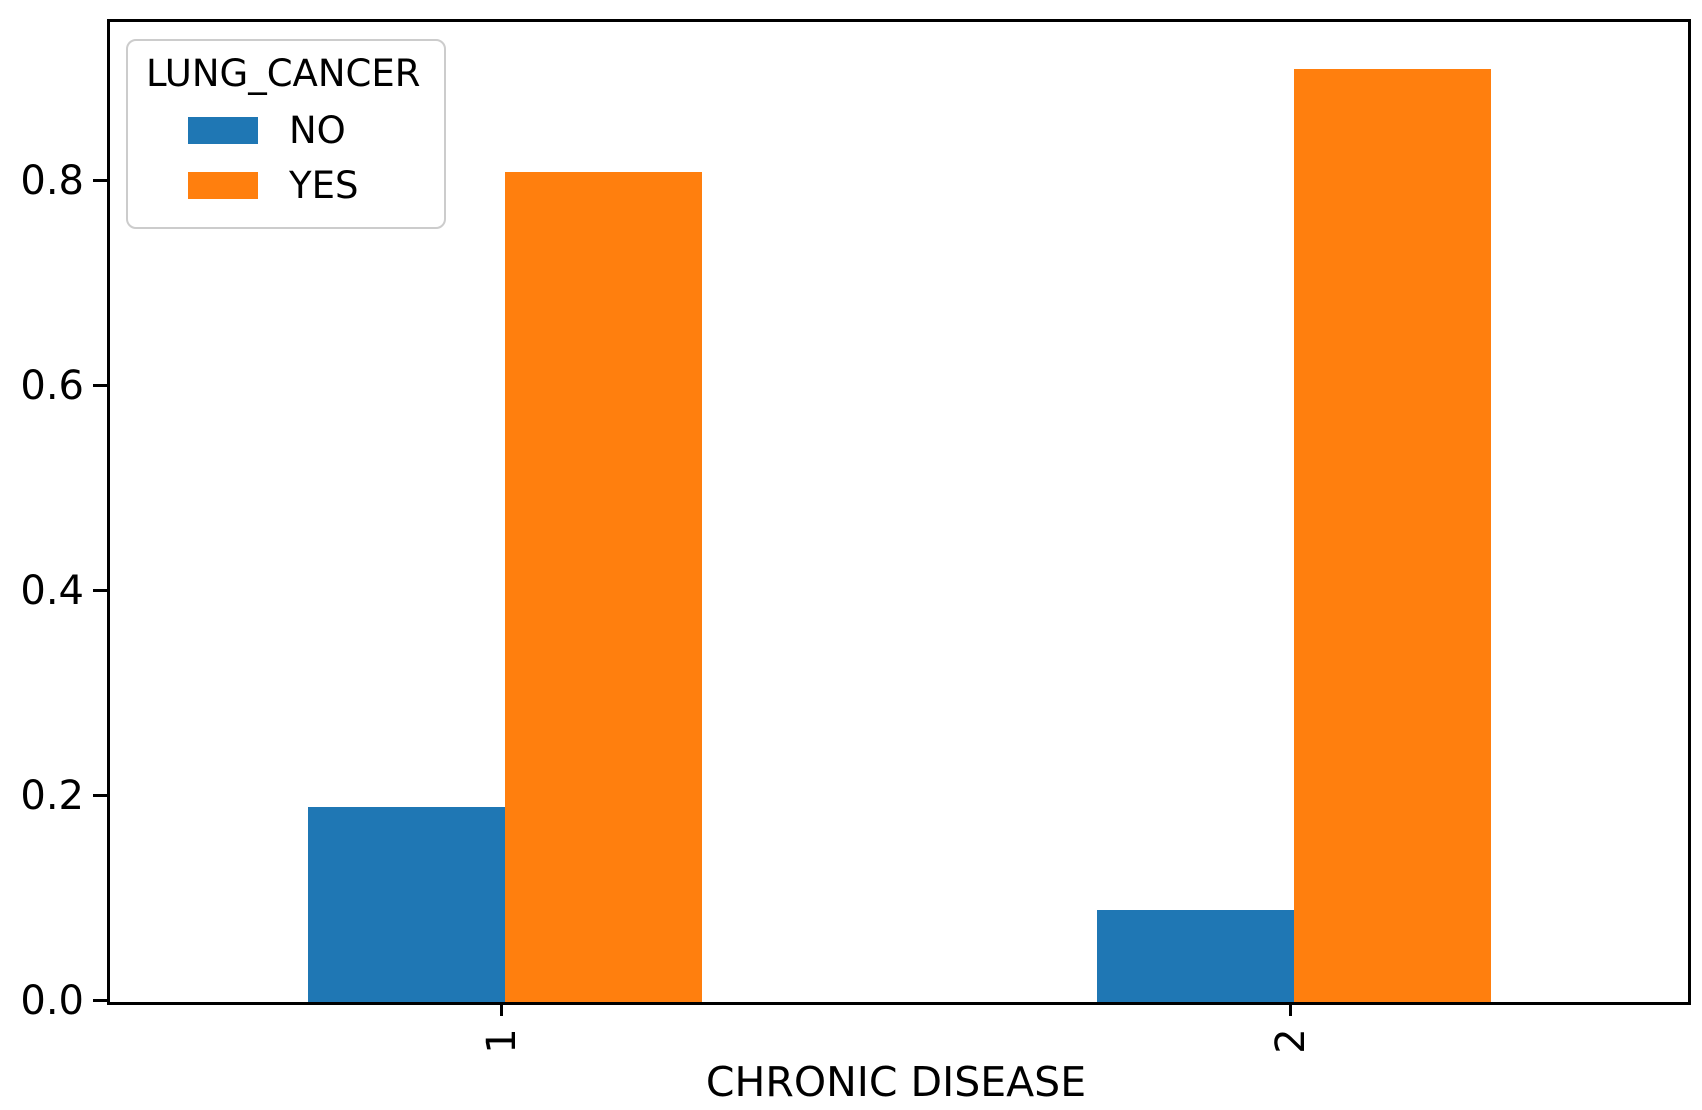 The width and height of the screenshot is (1702, 1110). I want to click on legend-item-no: NO, so click(283, 130).